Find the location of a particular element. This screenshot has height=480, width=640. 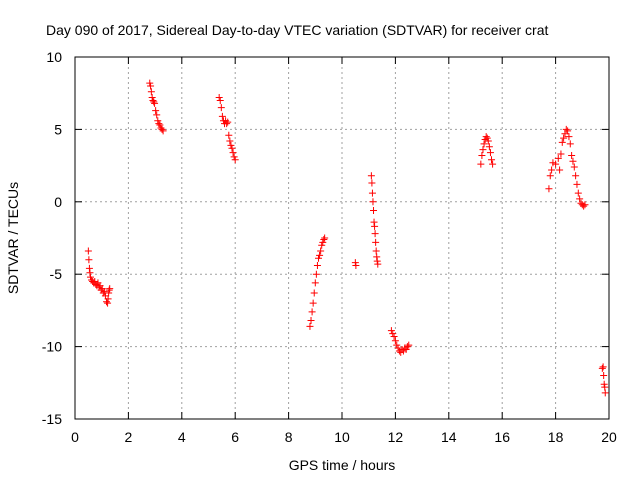

x-tick-label: 20 is located at coordinates (609, 437).